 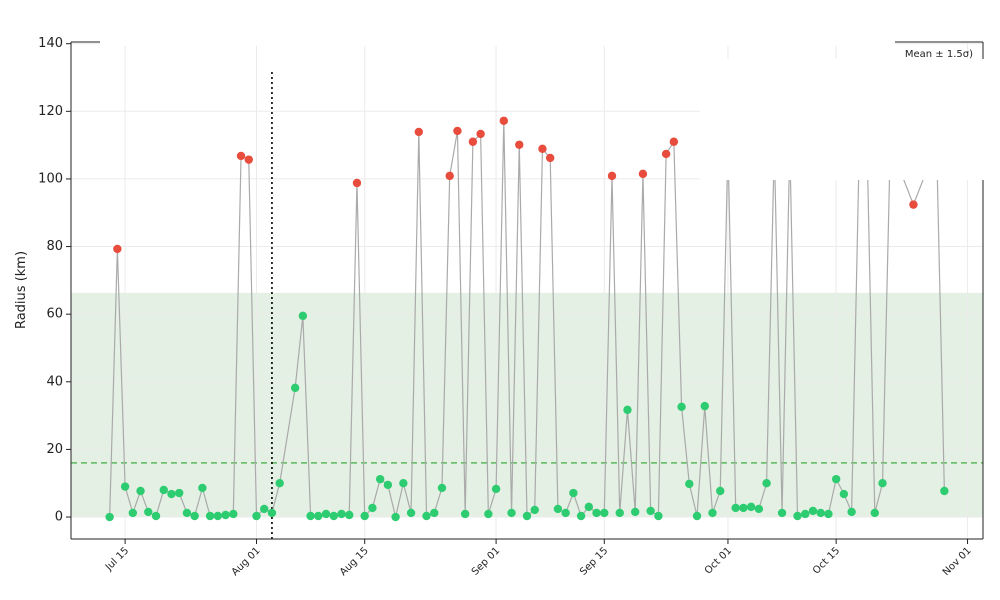 I want to click on x-tick-label: Sep 15, so click(x=594, y=561).